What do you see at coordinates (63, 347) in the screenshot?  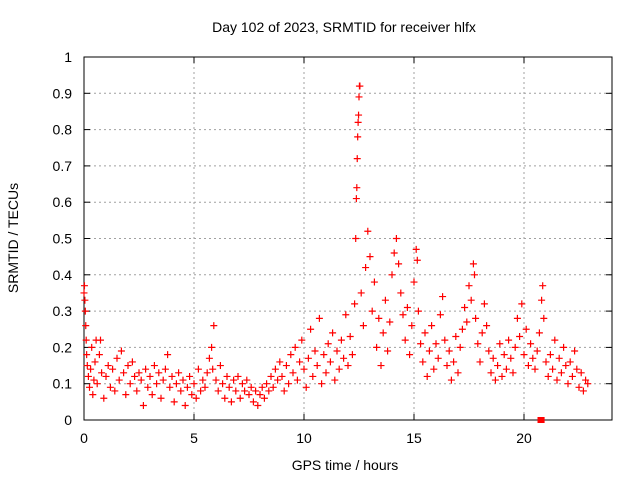 I see `y-tick-label: 0.2` at bounding box center [63, 347].